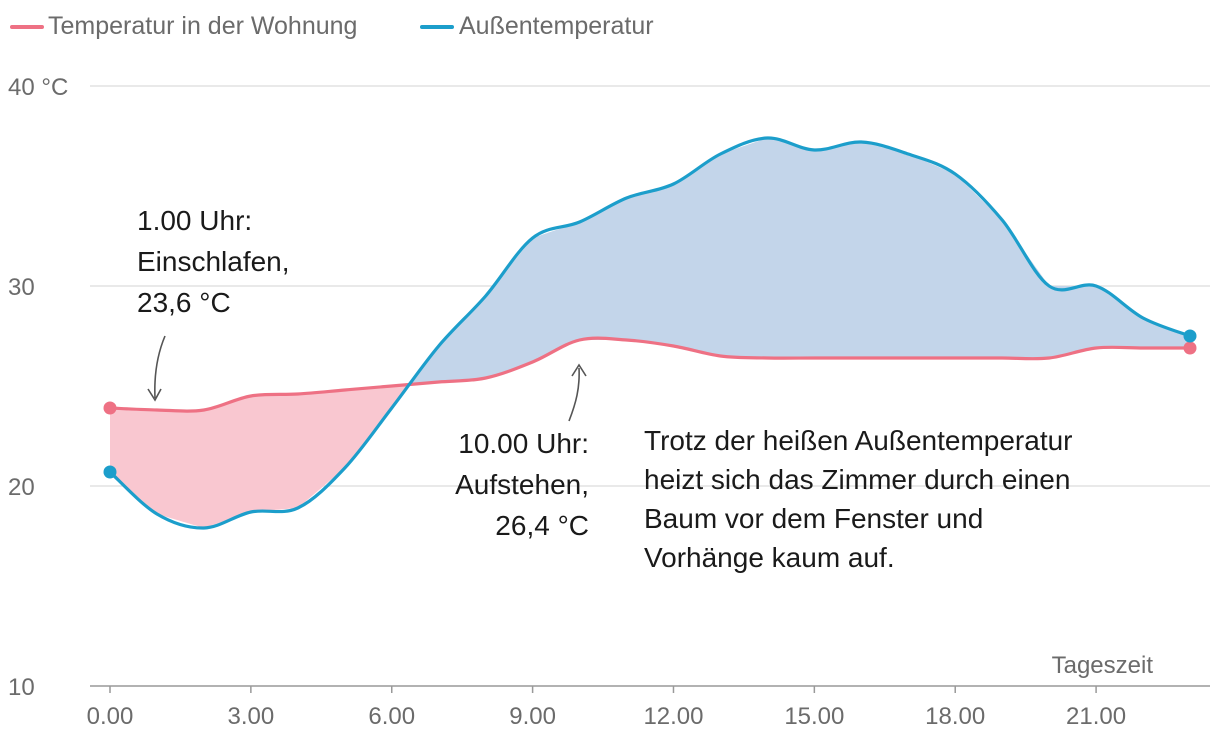  Describe the element at coordinates (194, 220) in the screenshot. I see `annotation-sleep-line-1: 1.00 Uhr:` at that location.